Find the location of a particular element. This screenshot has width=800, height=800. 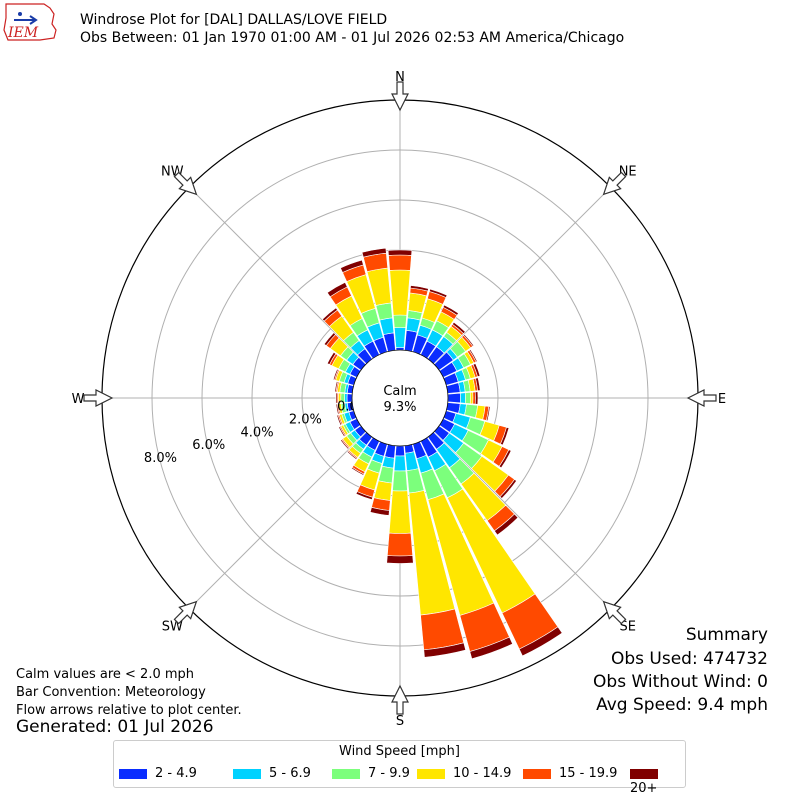

direction-label: E is located at coordinates (722, 399).